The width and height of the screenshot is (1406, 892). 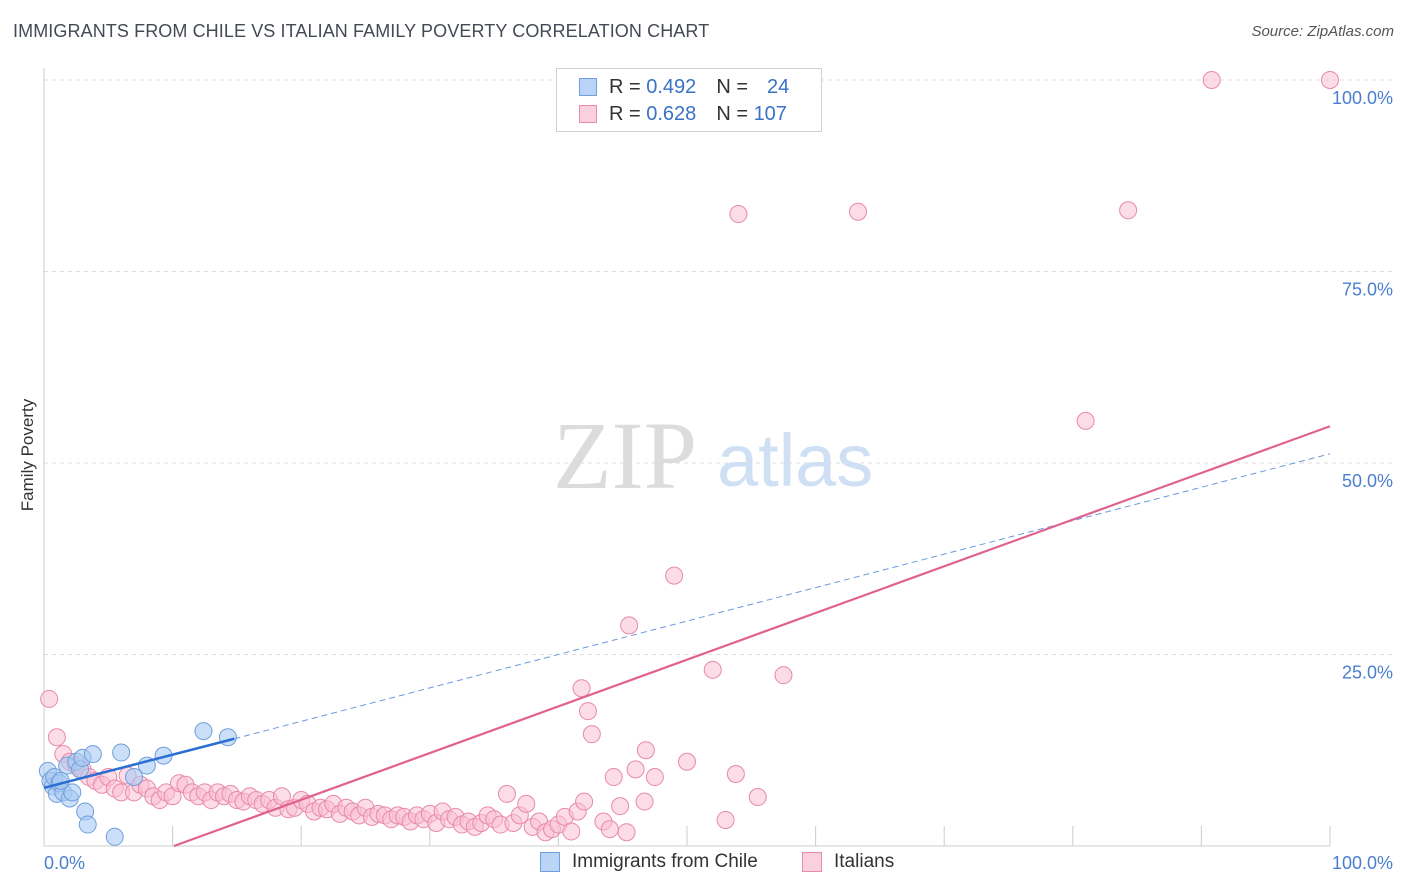 What do you see at coordinates (1367, 673) in the screenshot?
I see `y-tick-label: 25.0%` at bounding box center [1367, 673].